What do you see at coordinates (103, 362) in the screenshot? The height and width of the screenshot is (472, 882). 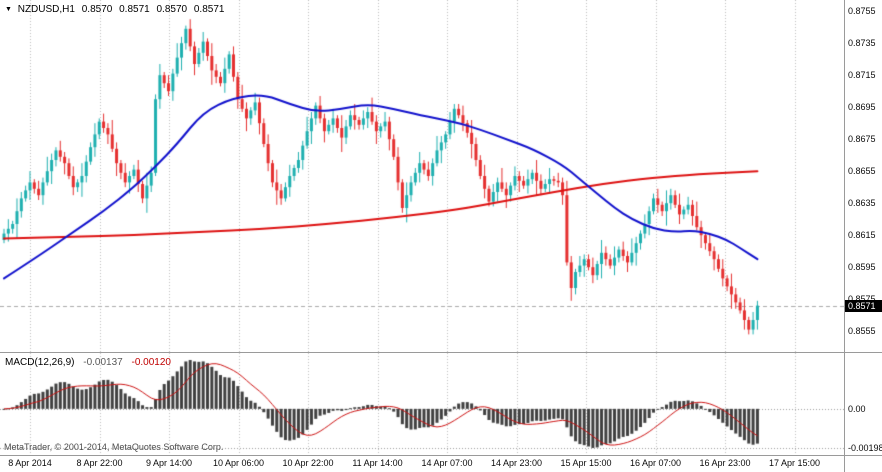 I see `indicator-main-value: -0.00137` at bounding box center [103, 362].